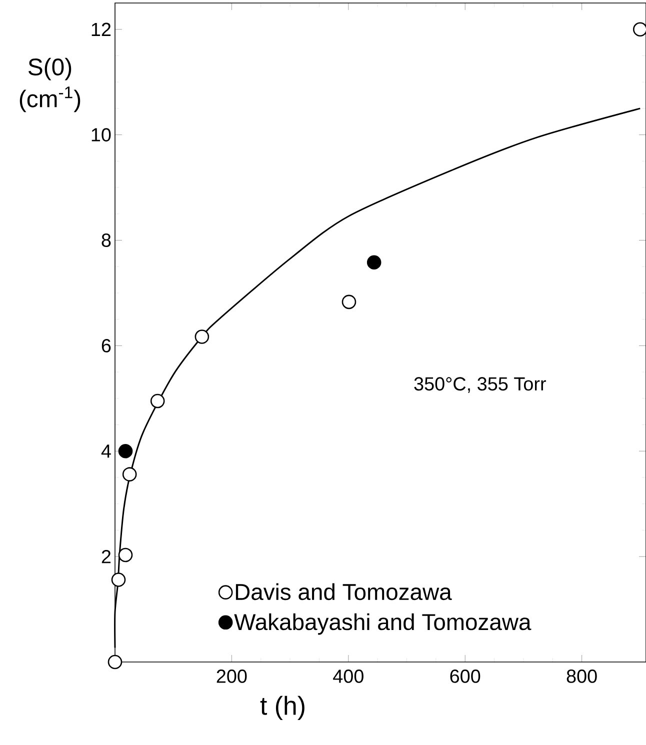  What do you see at coordinates (282, 708) in the screenshot?
I see `x-axis-title: t (h)` at bounding box center [282, 708].